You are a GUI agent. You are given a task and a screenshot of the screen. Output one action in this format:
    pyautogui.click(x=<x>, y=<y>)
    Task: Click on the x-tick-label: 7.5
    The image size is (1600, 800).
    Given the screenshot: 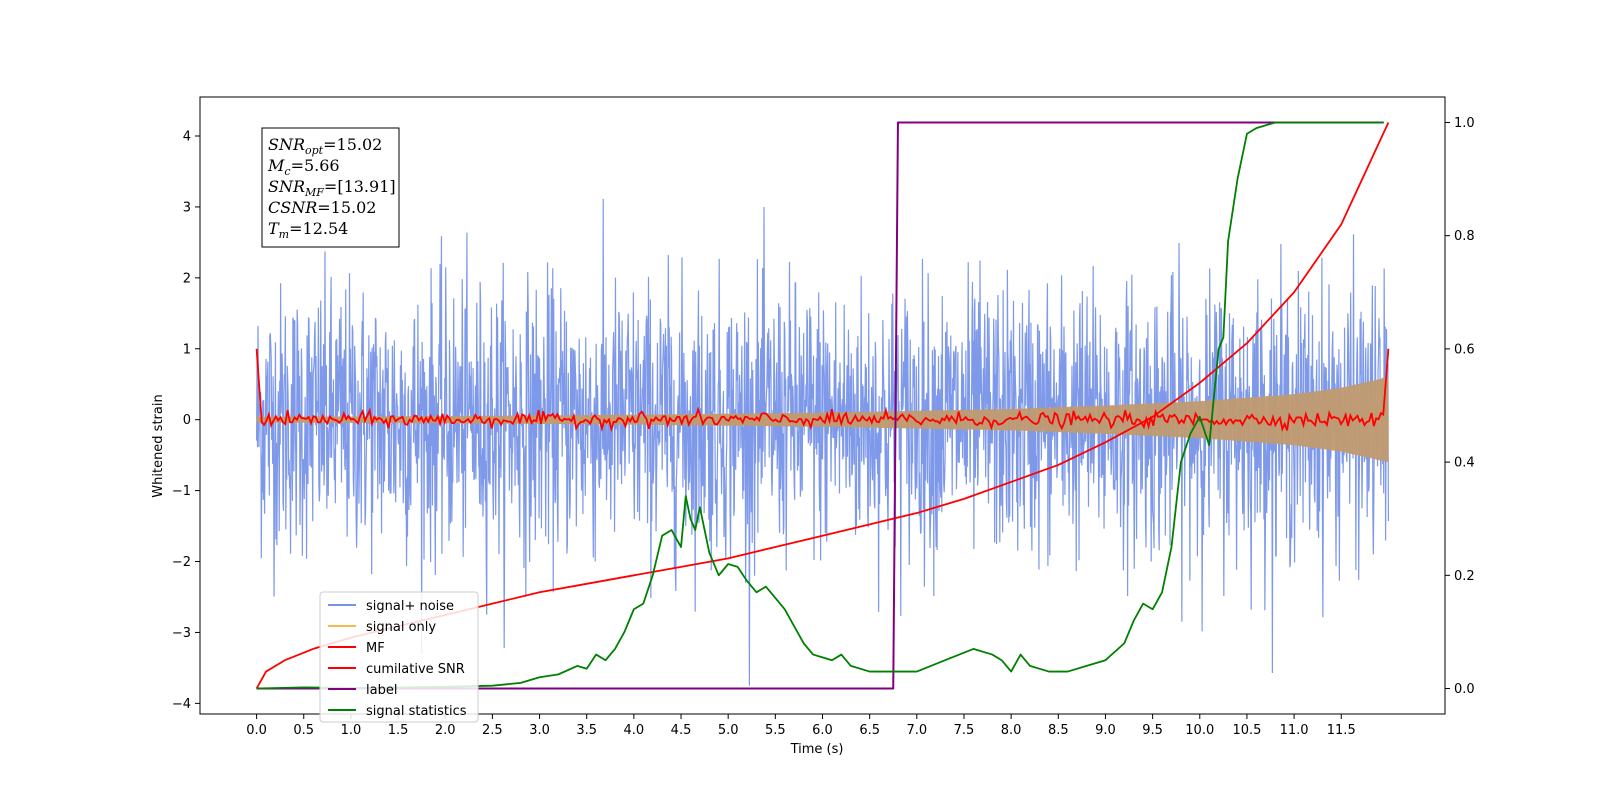 What is the action you would take?
    pyautogui.click(x=964, y=730)
    